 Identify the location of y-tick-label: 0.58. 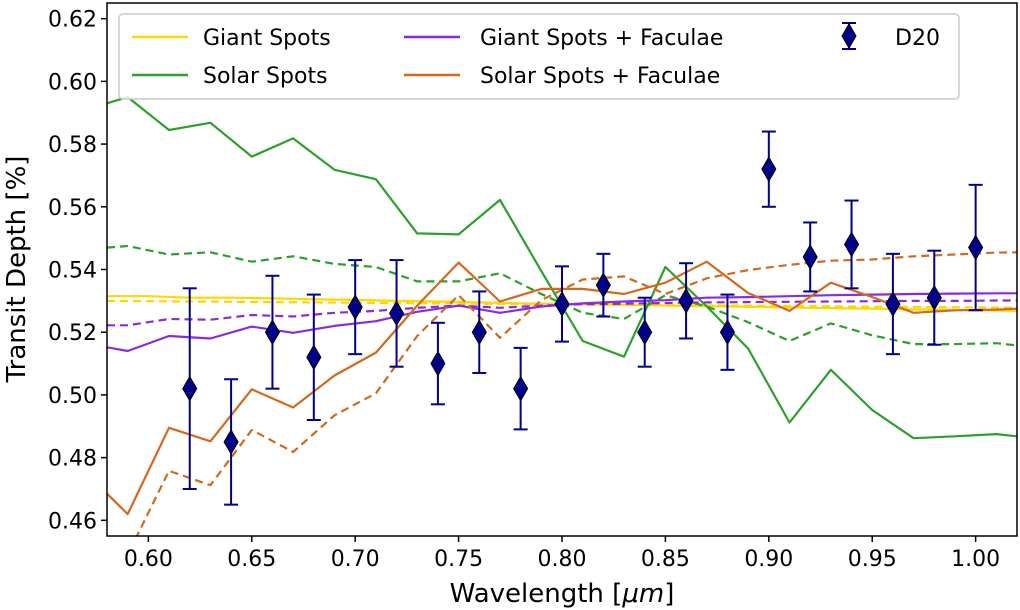
(72, 145).